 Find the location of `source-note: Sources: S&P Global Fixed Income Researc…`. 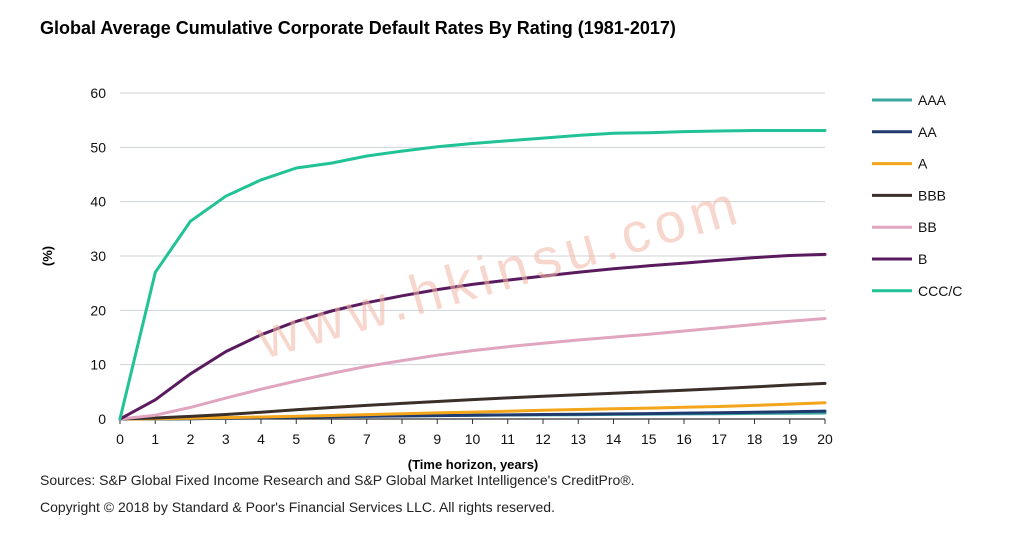

source-note: Sources: S&P Global Fixed Income Researc… is located at coordinates (337, 480).